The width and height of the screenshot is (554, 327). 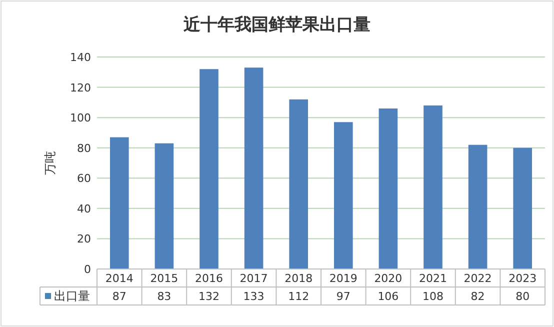 I want to click on data-label: 108, so click(x=433, y=296).